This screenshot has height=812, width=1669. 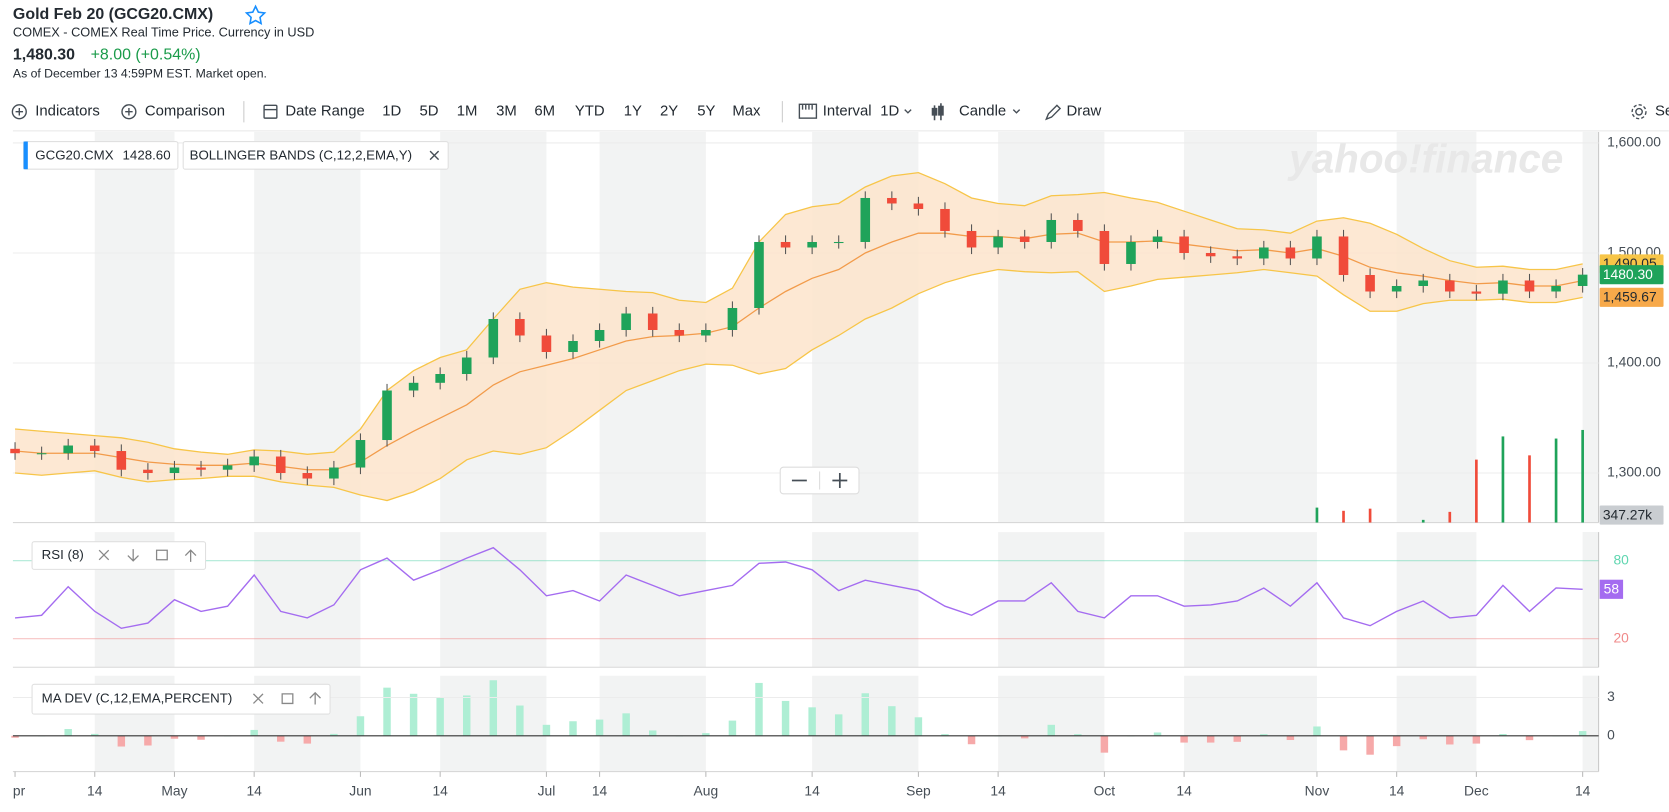 What do you see at coordinates (137, 698) in the screenshot?
I see `madev-legend: MA DEV (C,12,EMA,PERCENT)` at bounding box center [137, 698].